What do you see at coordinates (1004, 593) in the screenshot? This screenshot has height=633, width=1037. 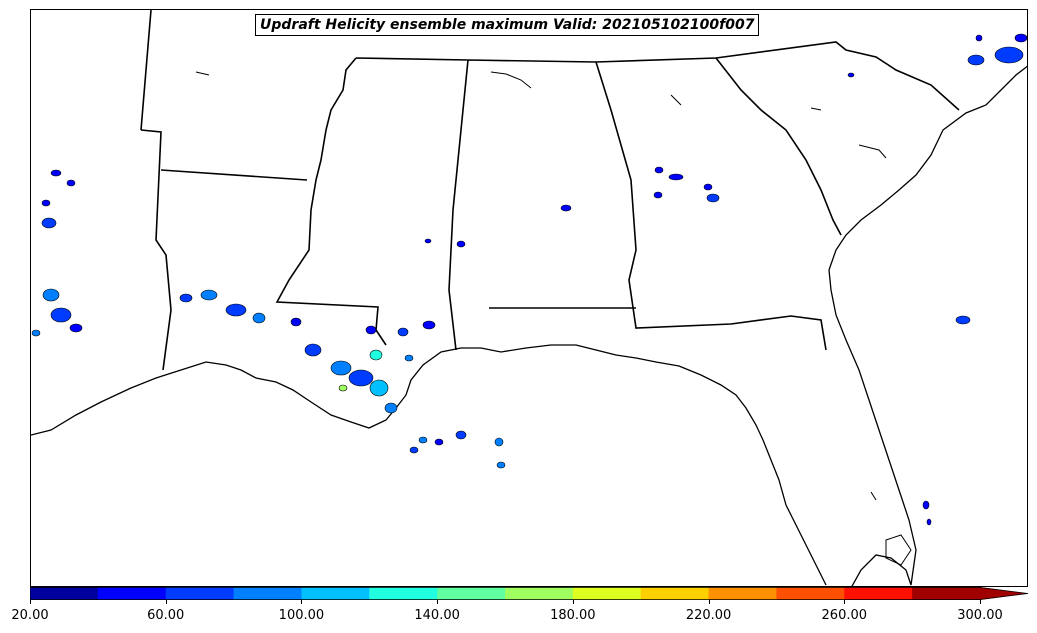 I see `colorbar-extend-arrow` at bounding box center [1004, 593].